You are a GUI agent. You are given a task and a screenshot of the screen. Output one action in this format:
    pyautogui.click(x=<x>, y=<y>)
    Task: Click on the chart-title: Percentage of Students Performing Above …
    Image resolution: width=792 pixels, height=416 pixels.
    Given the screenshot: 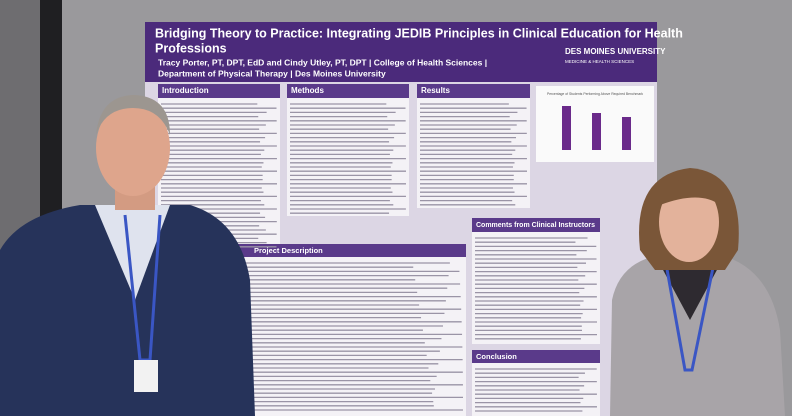 What is the action you would take?
    pyautogui.click(x=595, y=94)
    